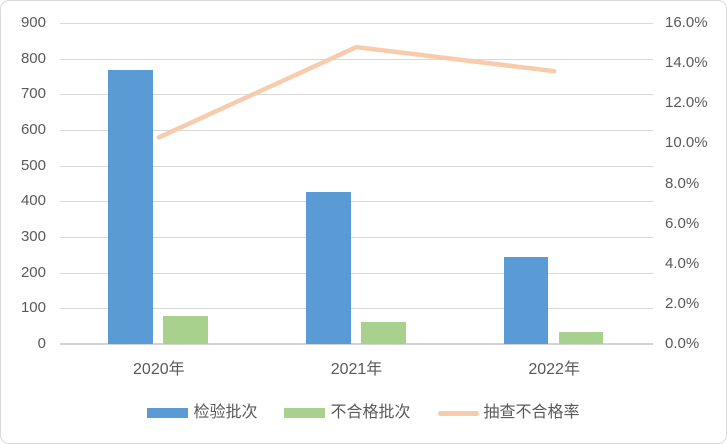 Image resolution: width=727 pixels, height=444 pixels. What do you see at coordinates (682, 303) in the screenshot?
I see `right-axis-tick: 2.0%` at bounding box center [682, 303].